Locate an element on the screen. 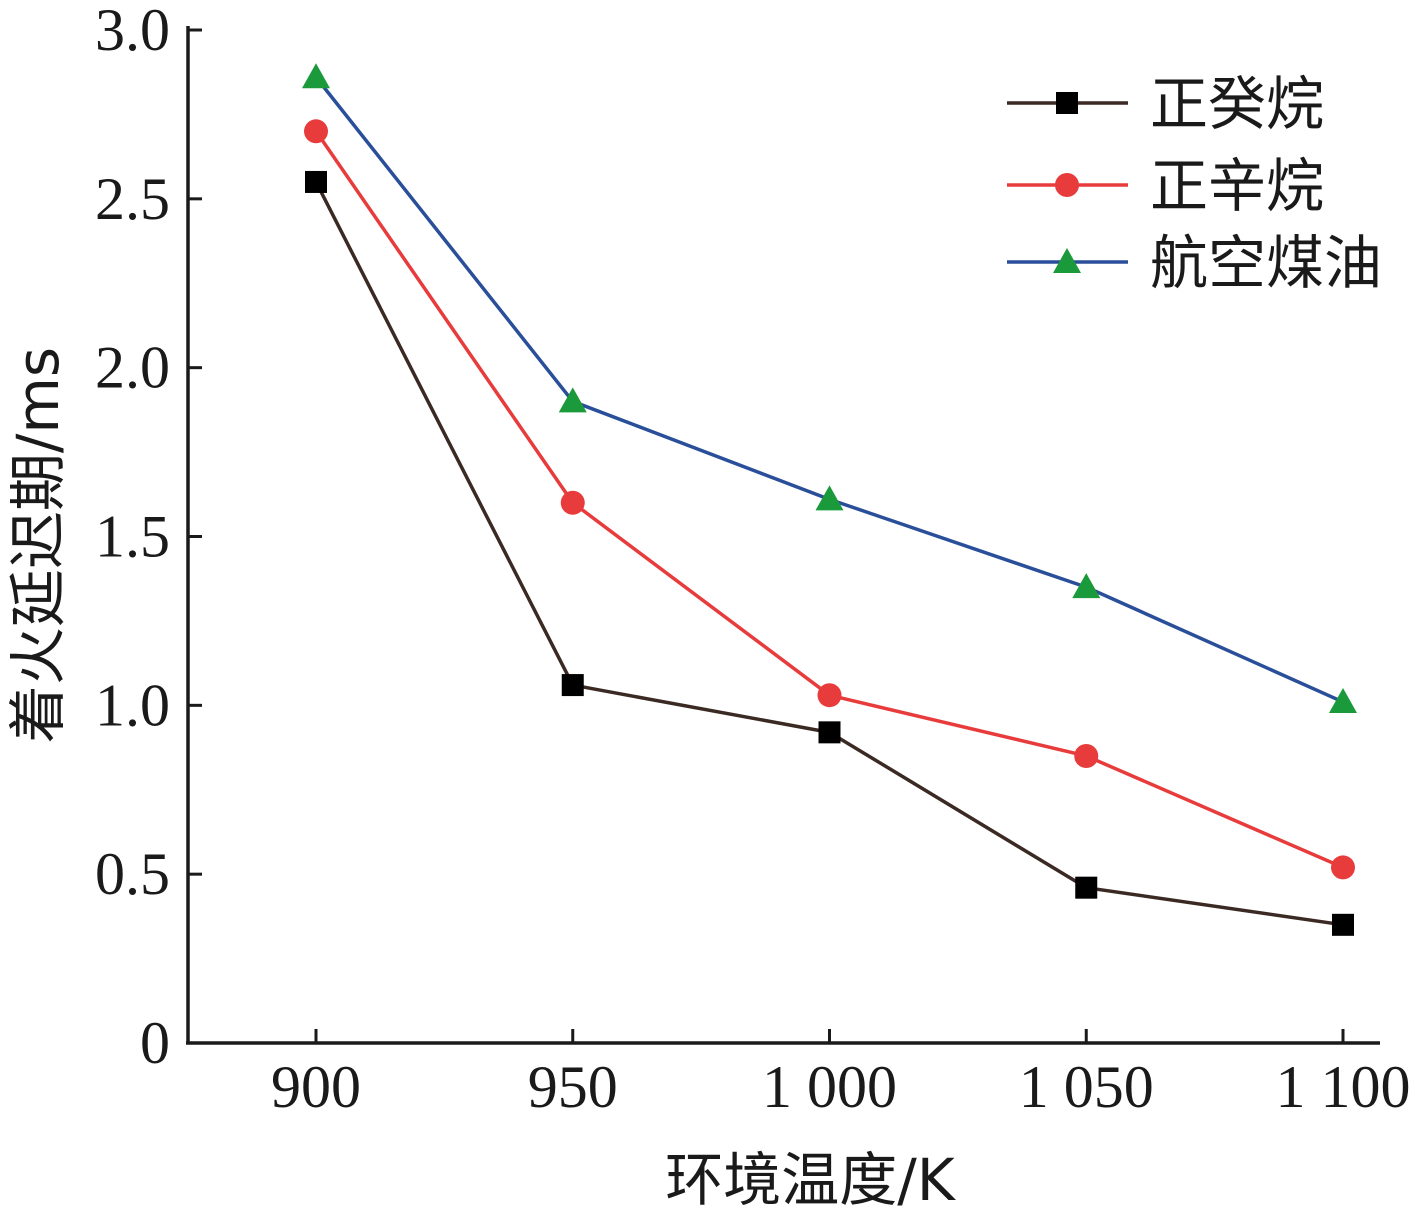 The image size is (1415, 1213). legend-label: 航空煤油 is located at coordinates (1266, 263).